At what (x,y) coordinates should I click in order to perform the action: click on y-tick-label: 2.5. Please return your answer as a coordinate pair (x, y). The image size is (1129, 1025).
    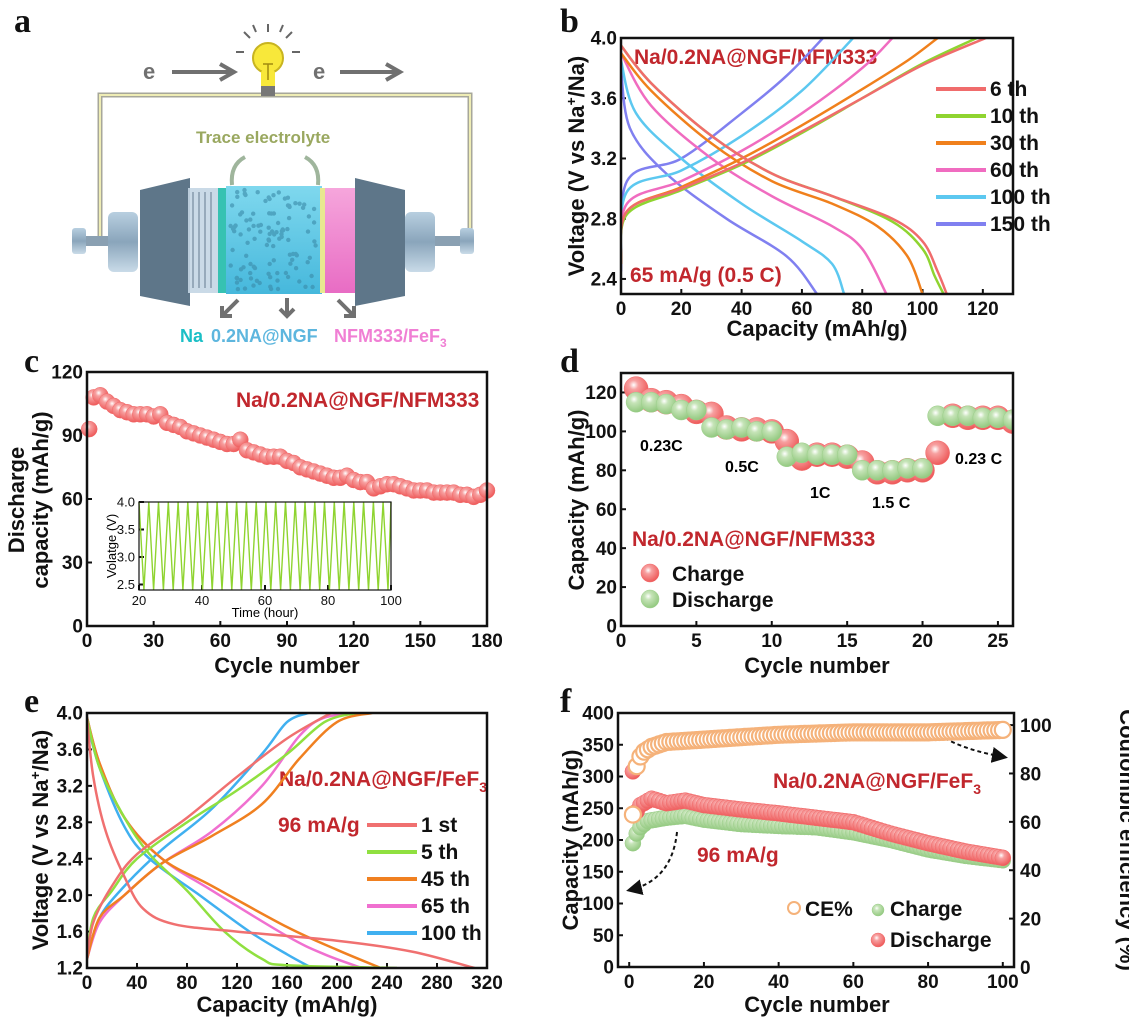
    Looking at the image, I should click on (126, 584).